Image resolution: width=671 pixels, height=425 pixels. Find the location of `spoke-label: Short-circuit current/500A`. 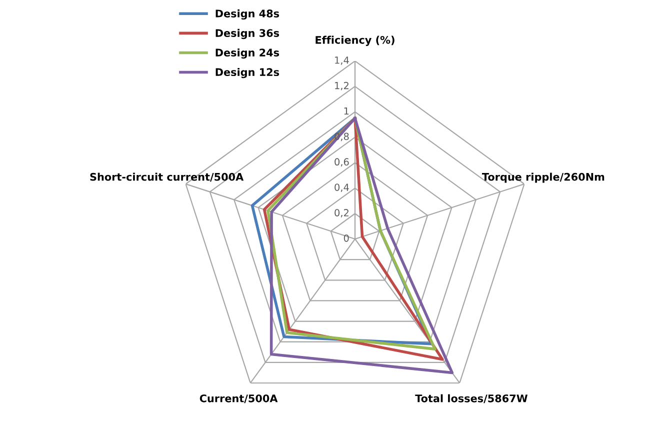

spoke-label: Short-circuit current/500A is located at coordinates (167, 177).